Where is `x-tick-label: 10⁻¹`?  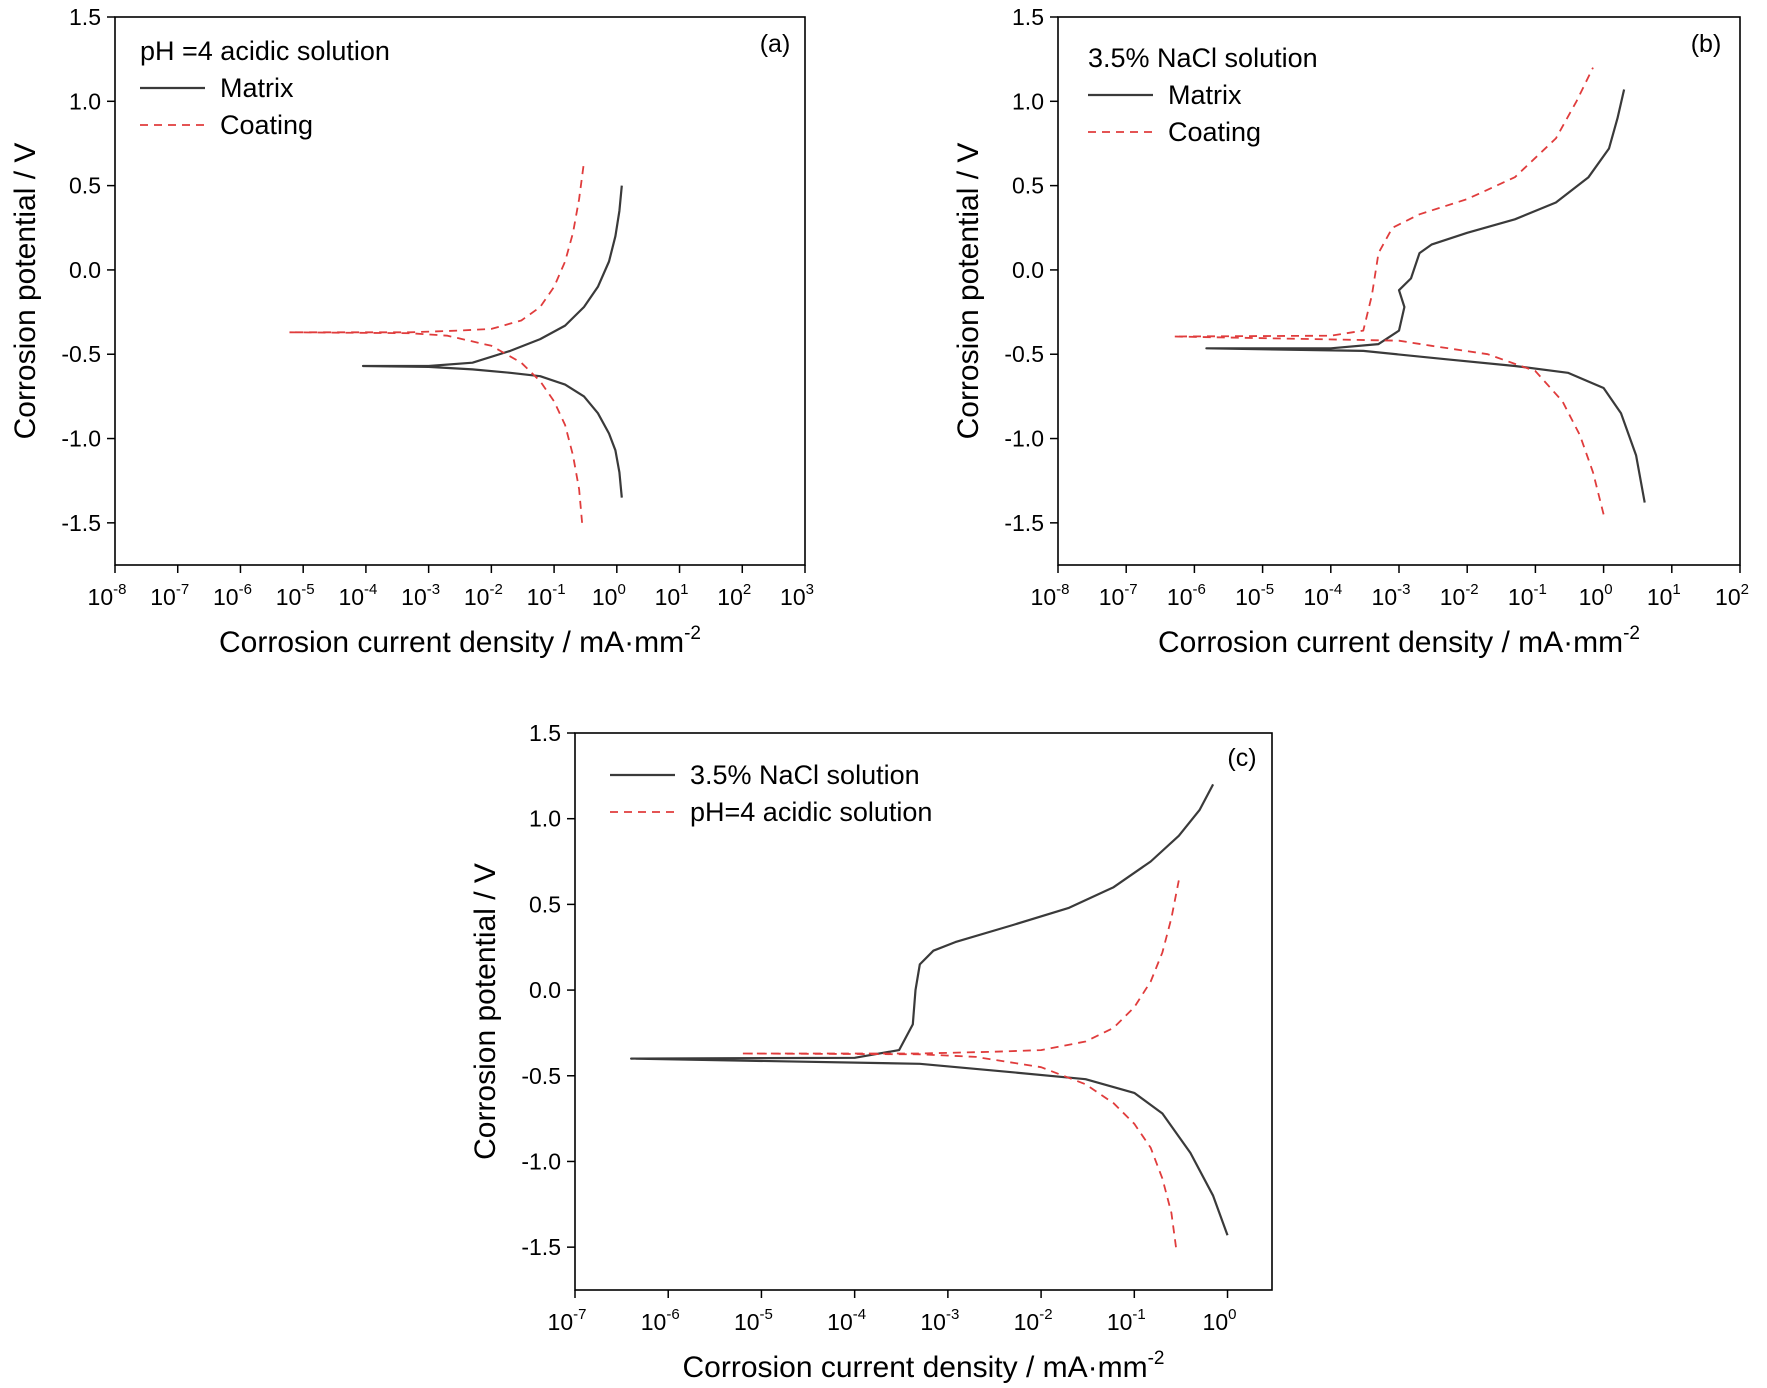 x-tick-label: 10⁻¹ is located at coordinates (546, 595).